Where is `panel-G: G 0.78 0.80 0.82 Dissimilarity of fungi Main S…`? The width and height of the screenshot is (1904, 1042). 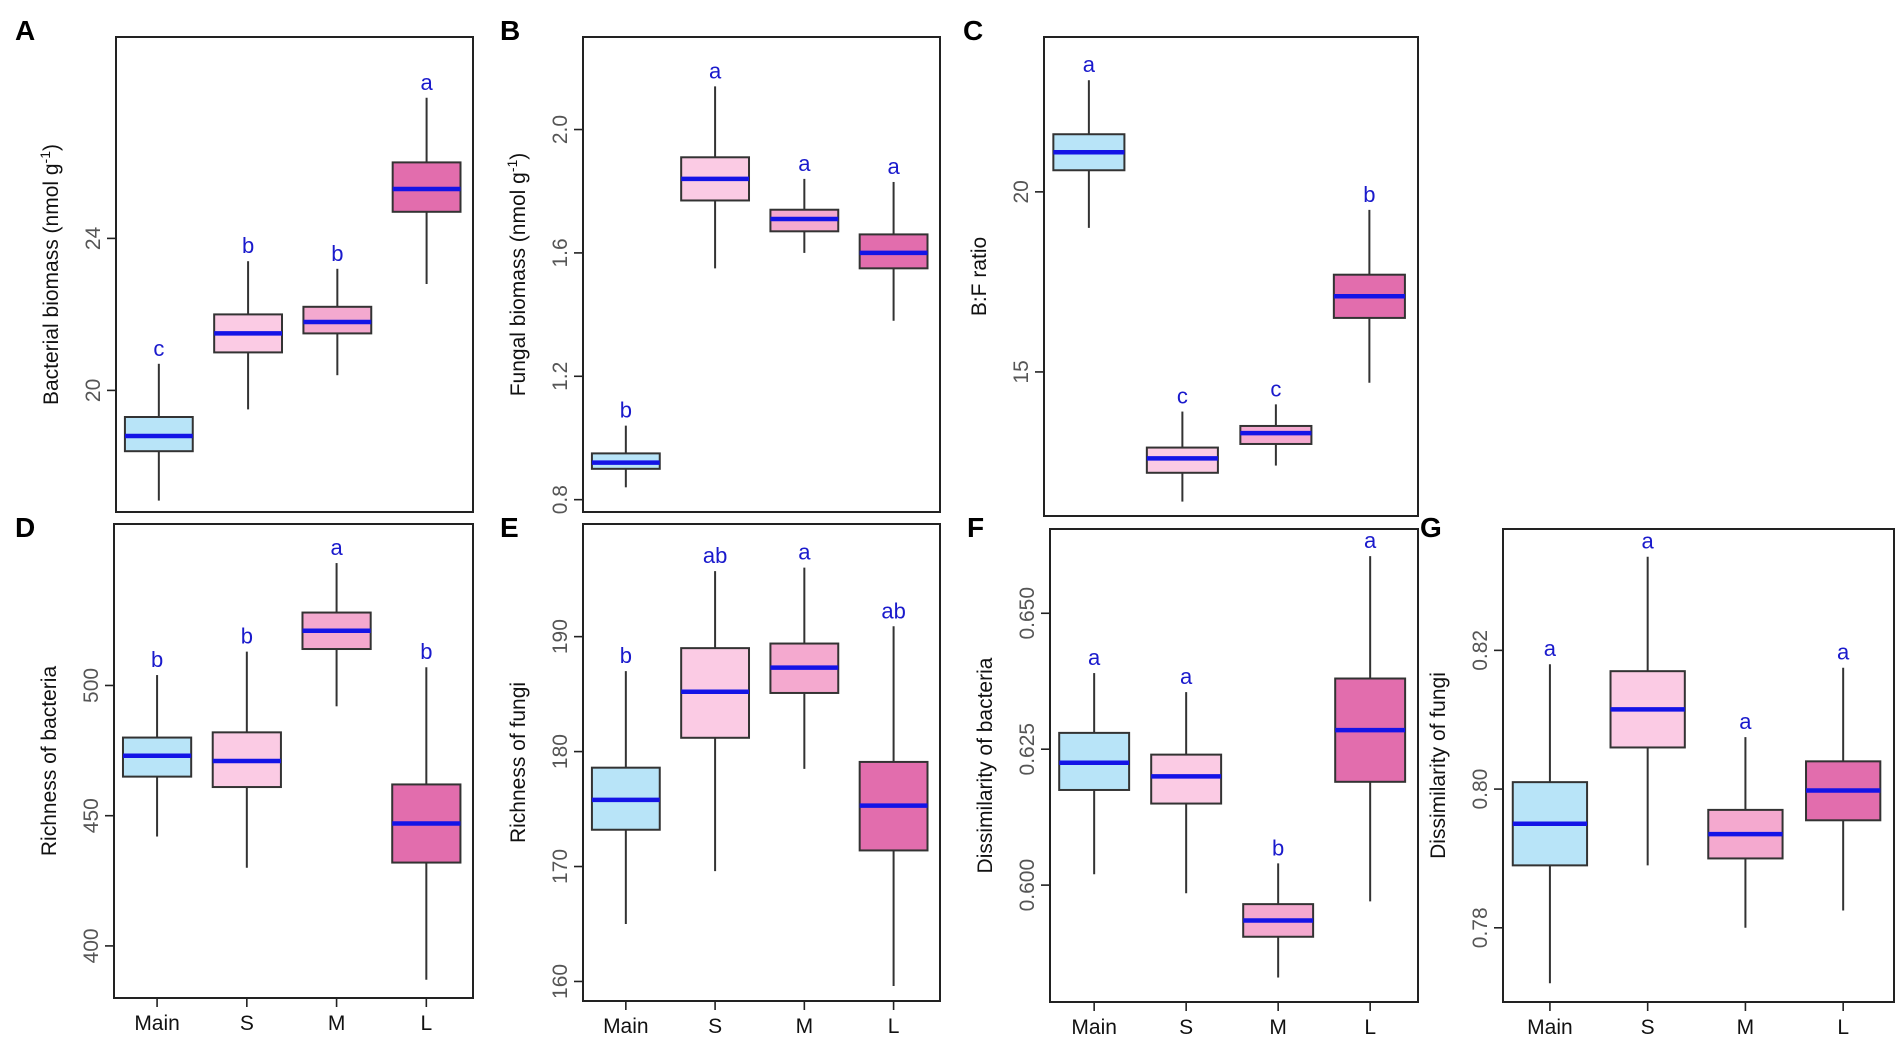
panel-G: G 0.78 0.80 0.82 Dissimilarity of fungi Main S… is located at coordinates (1657, 775).